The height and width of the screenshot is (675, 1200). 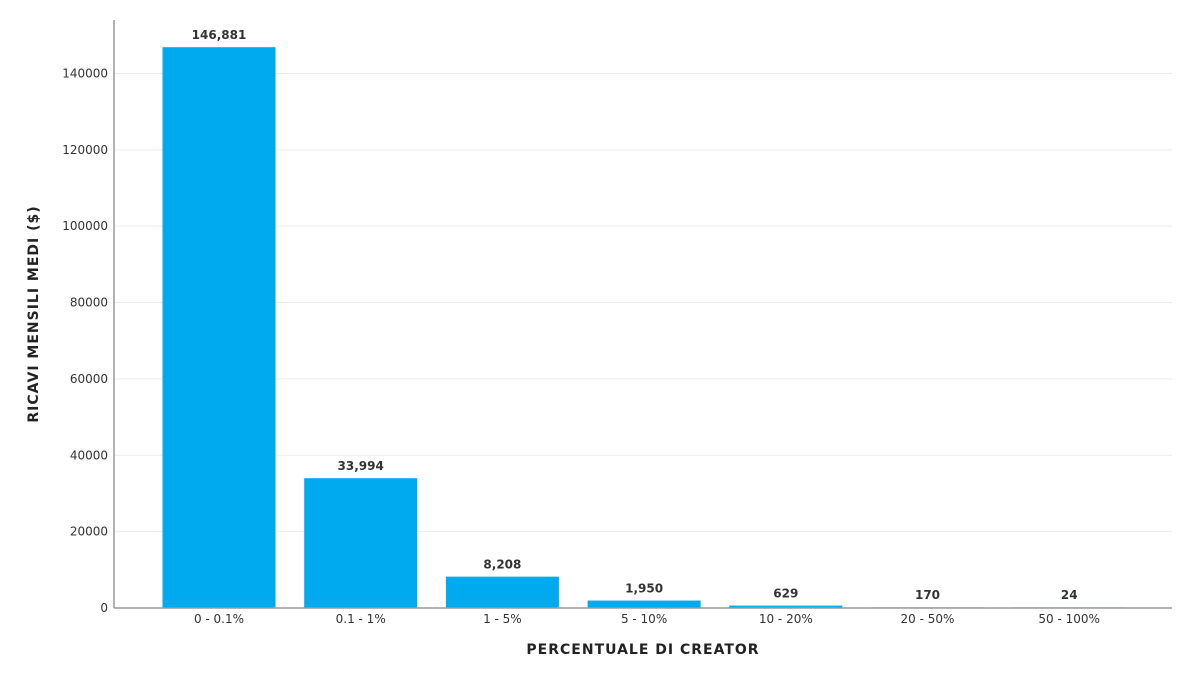 I want to click on y-tick-label: 0, so click(x=104, y=608).